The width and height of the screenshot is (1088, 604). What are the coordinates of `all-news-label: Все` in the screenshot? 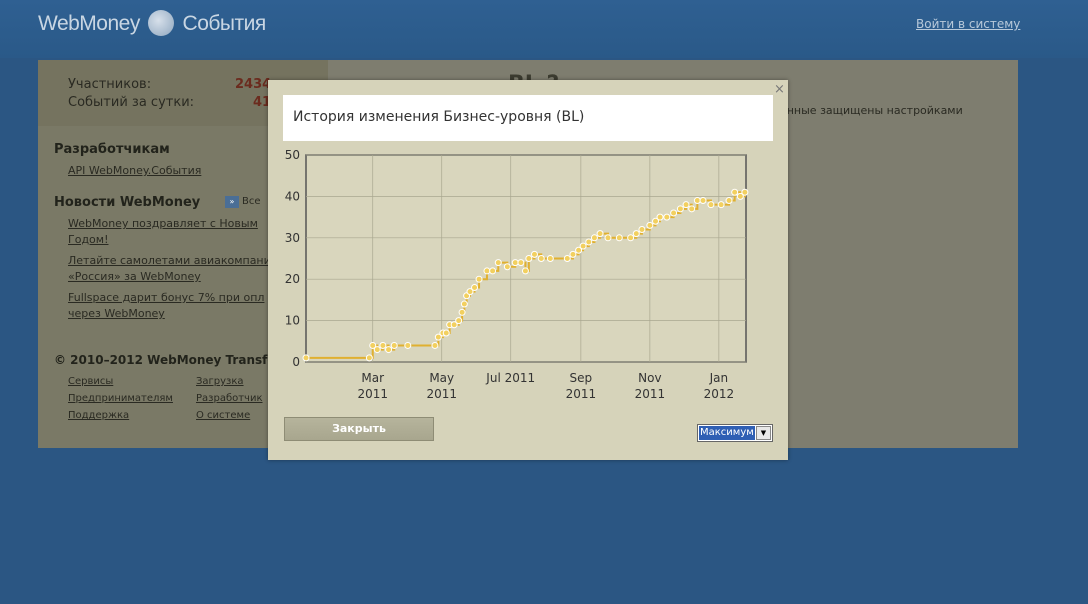 It's located at (251, 201).